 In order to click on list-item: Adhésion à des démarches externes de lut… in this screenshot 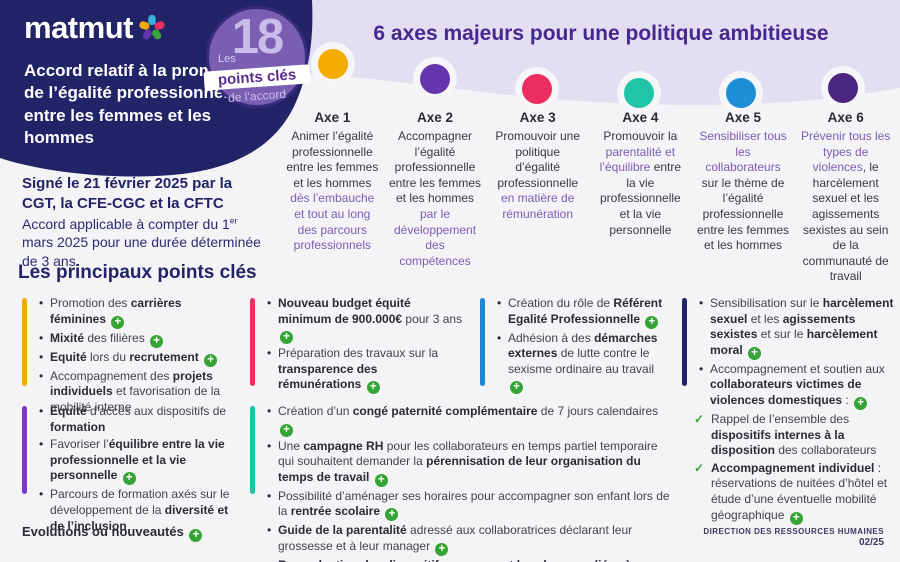, I will do `click(584, 363)`.